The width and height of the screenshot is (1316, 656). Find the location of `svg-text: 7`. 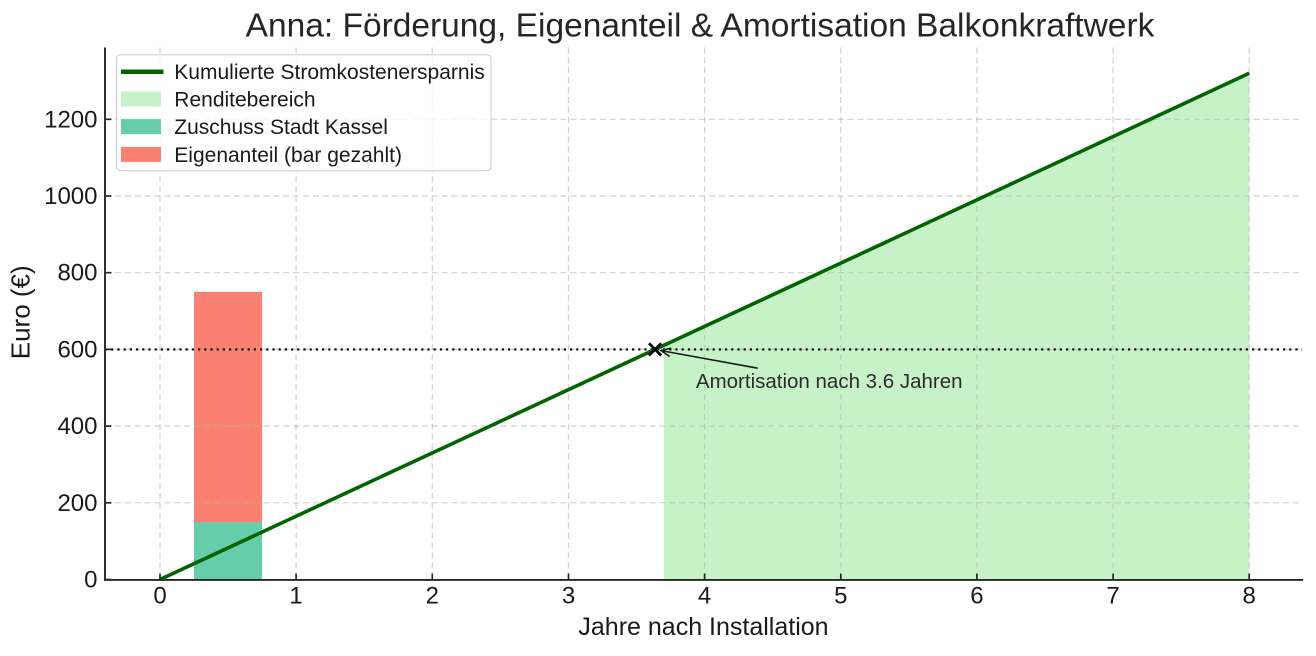

svg-text: 7 is located at coordinates (1112, 596).